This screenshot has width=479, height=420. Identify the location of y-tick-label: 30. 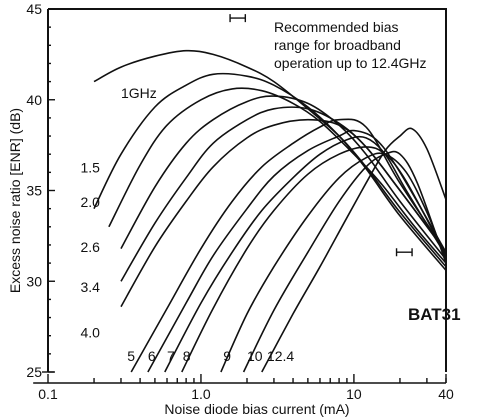
(34, 281).